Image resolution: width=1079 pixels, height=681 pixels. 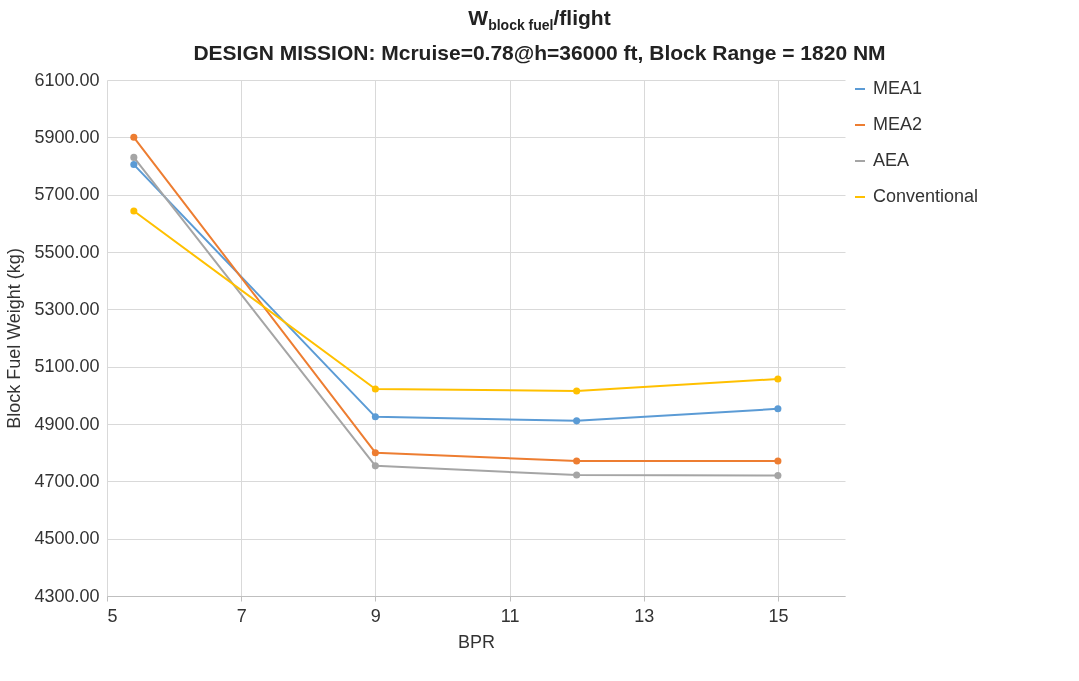 What do you see at coordinates (898, 124) in the screenshot?
I see `legend-label: MEA2` at bounding box center [898, 124].